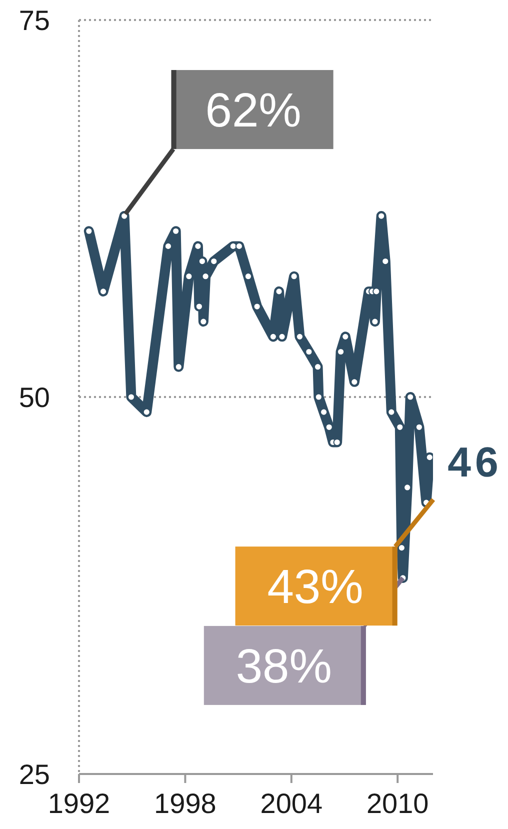 This screenshot has height=829, width=508. I want to click on annotation: 38%, so click(284, 667).